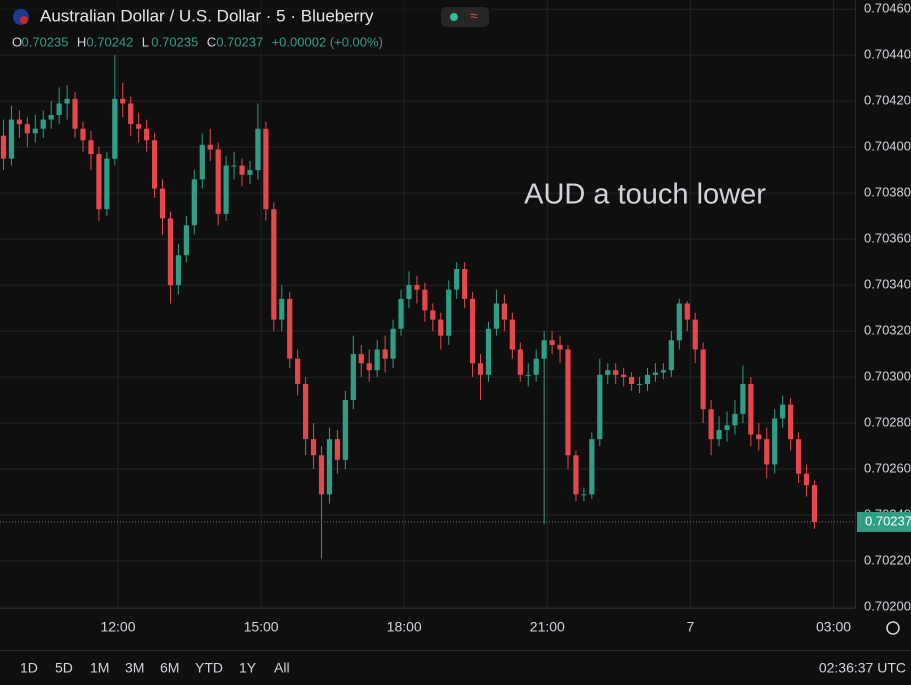 The height and width of the screenshot is (685, 911). Describe the element at coordinates (887, 238) in the screenshot. I see `y-tick-label: 0.70360` at that location.